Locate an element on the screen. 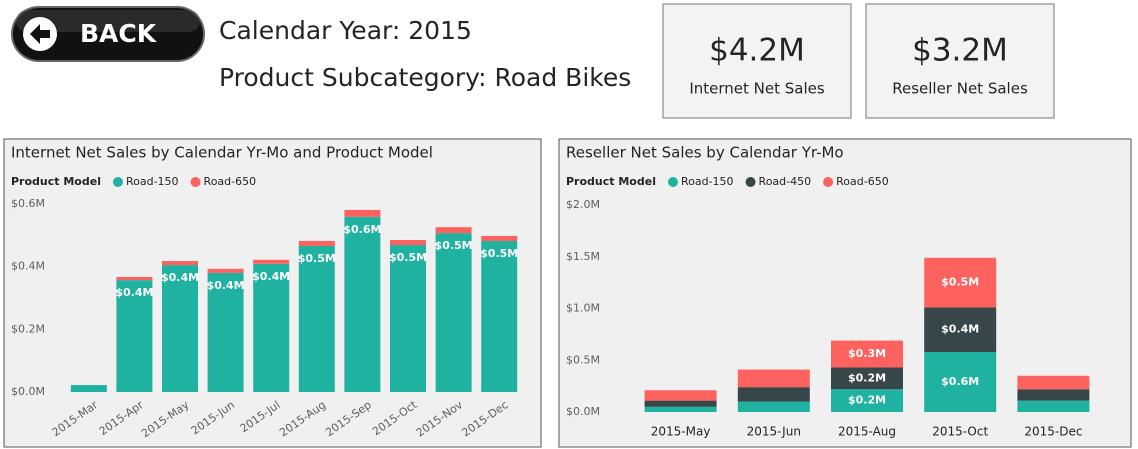  legend-label: Road-450 is located at coordinates (785, 181).